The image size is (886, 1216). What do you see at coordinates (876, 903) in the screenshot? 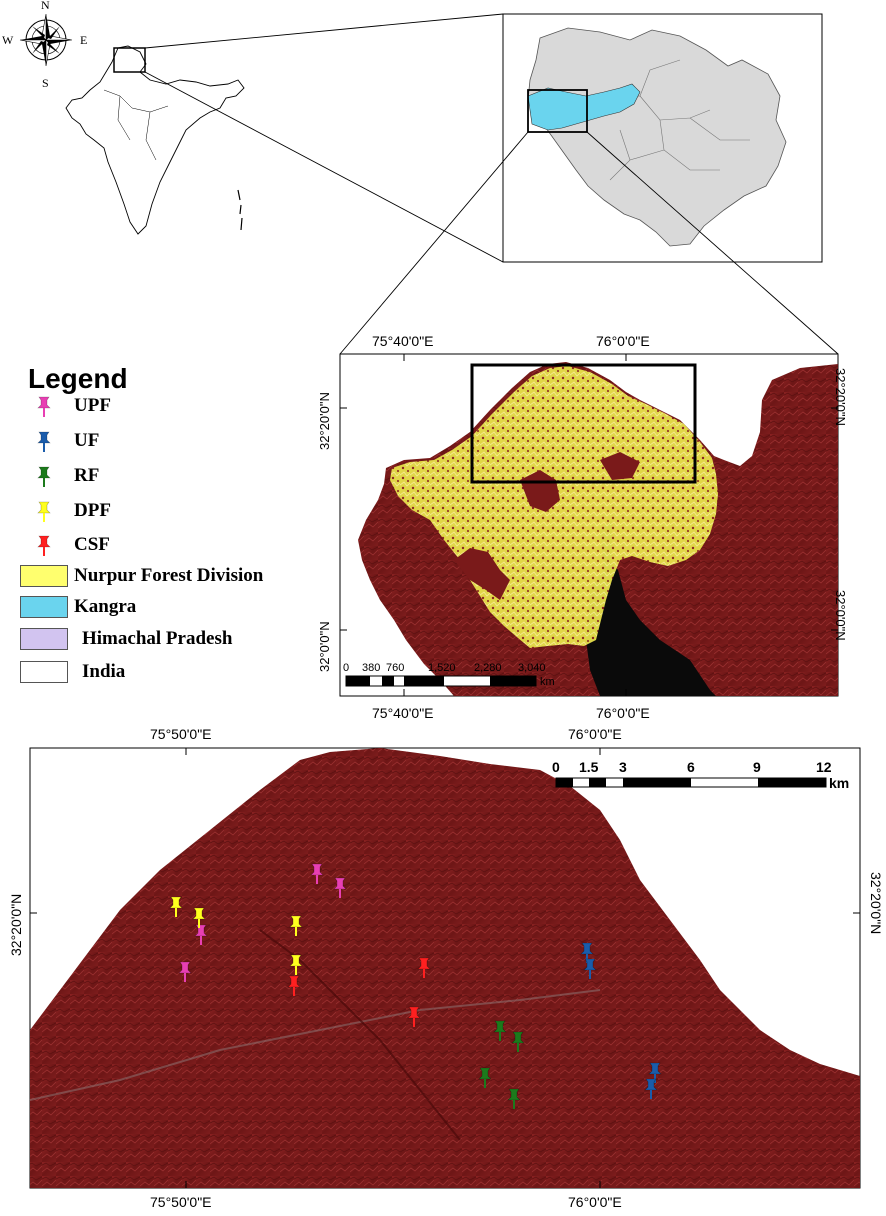
I see `bottom-lat-right: 32°20'0"N` at bounding box center [876, 903].